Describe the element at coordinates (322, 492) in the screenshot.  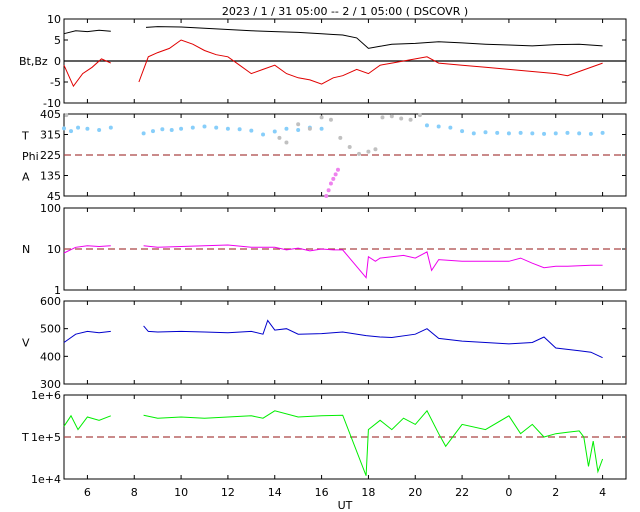
I see `x-tick-label: 16` at that location.